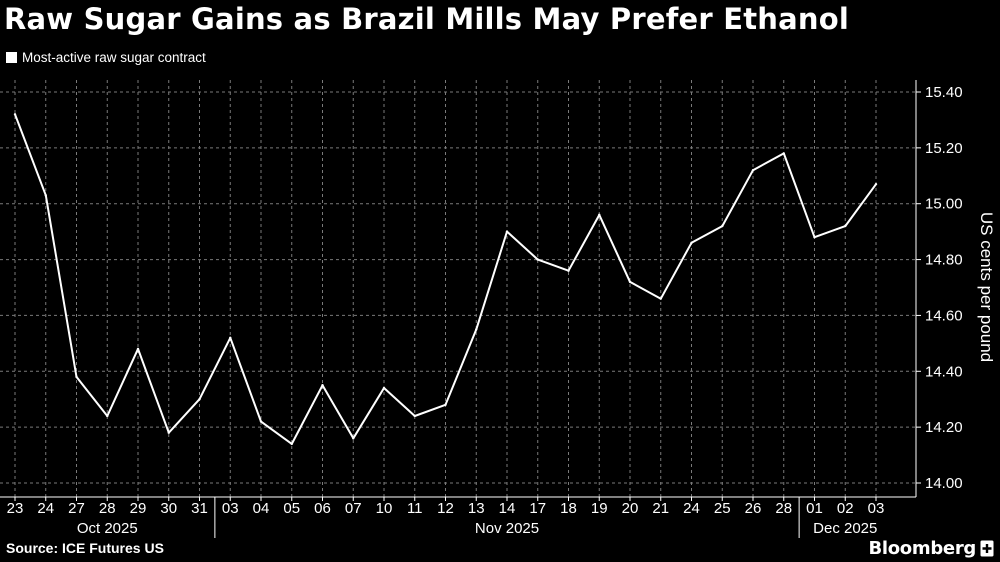 Image resolution: width=1000 pixels, height=562 pixels. I want to click on plus-box-icon, so click(987, 548).